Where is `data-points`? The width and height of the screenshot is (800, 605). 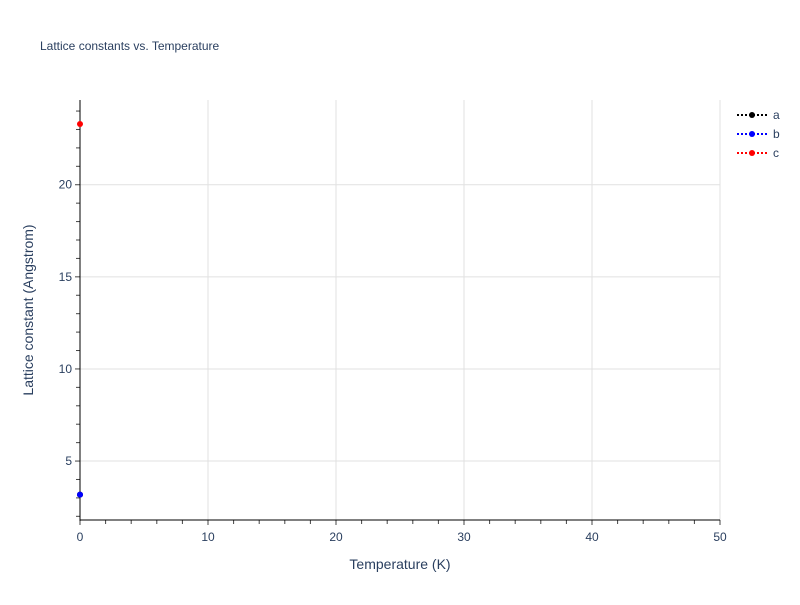 data-points is located at coordinates (80, 309).